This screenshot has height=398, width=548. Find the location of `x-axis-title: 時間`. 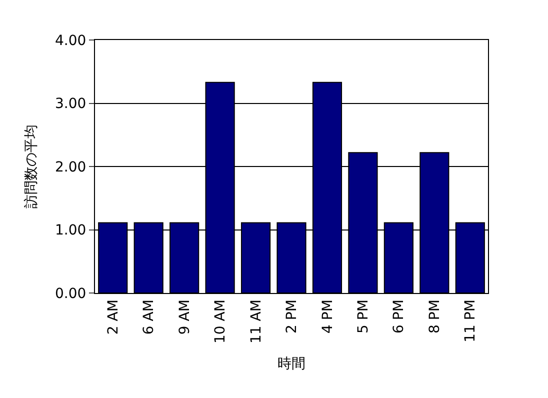

x-axis-title: 時間 is located at coordinates (292, 364).